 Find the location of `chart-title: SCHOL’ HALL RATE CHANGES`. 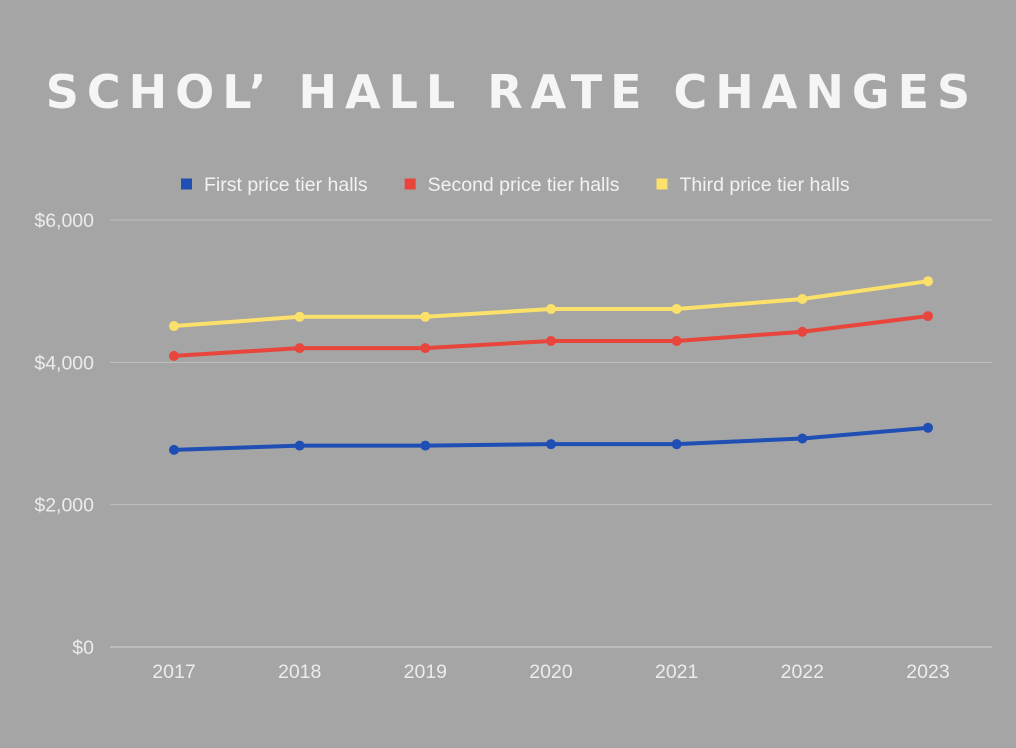

chart-title: SCHOL’ HALL RATE CHANGES is located at coordinates (512, 92).